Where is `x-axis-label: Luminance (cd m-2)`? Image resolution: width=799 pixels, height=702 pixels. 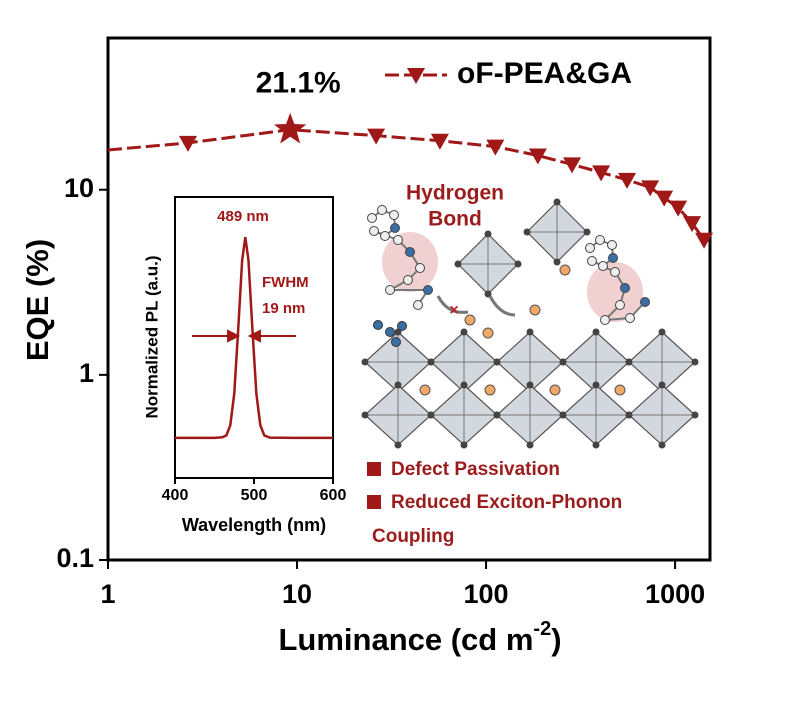
x-axis-label: Luminance (cd m-2) is located at coordinates (419, 637).